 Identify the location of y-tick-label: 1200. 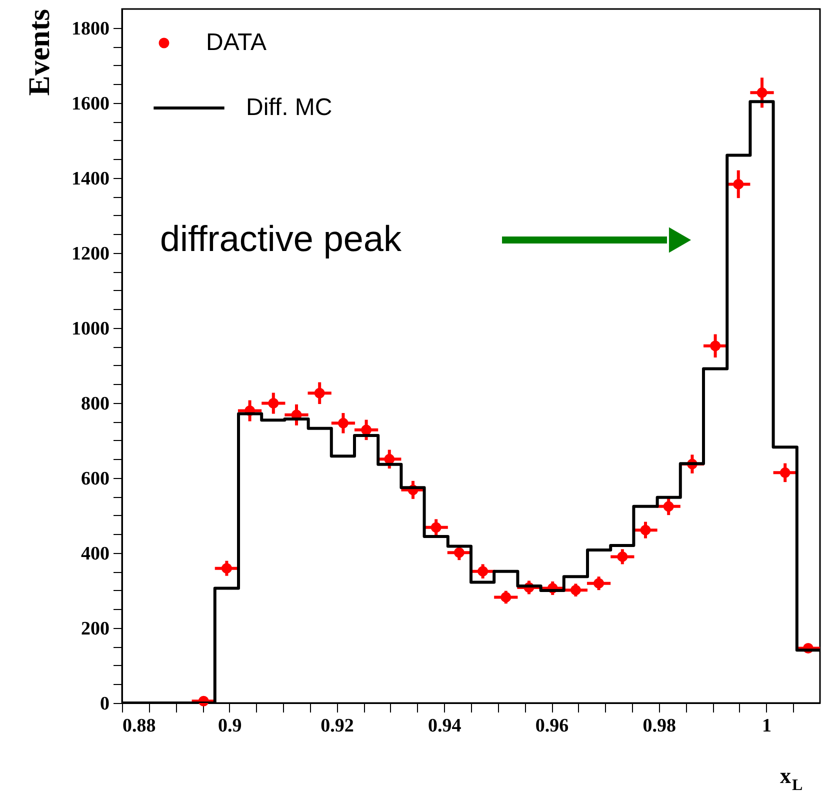
(91, 253).